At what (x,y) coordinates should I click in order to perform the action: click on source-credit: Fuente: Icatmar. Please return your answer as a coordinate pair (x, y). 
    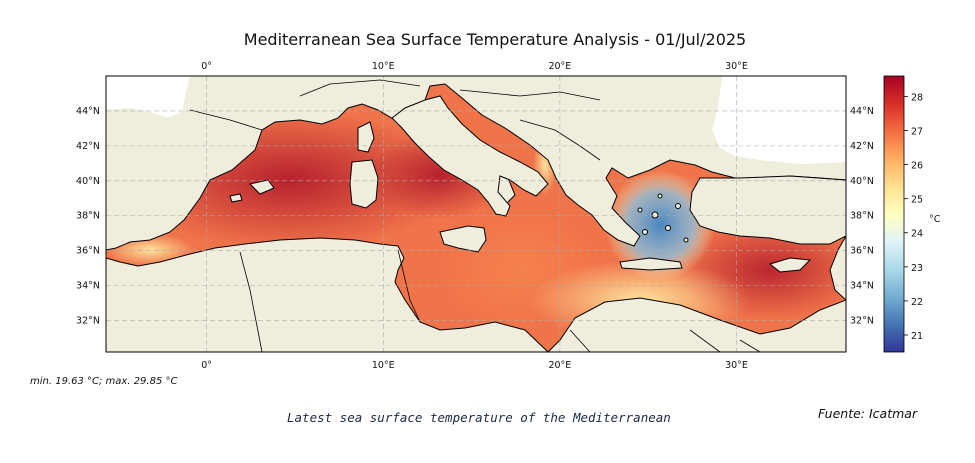
    Looking at the image, I should click on (868, 413).